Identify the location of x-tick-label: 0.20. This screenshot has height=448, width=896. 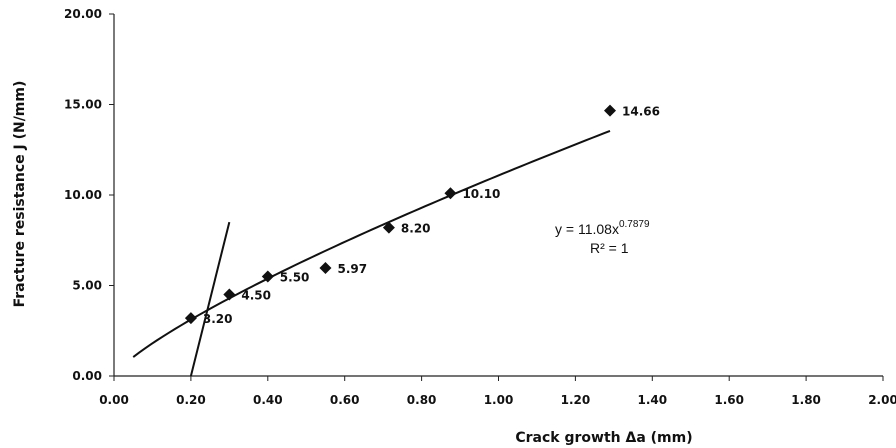
(191, 400).